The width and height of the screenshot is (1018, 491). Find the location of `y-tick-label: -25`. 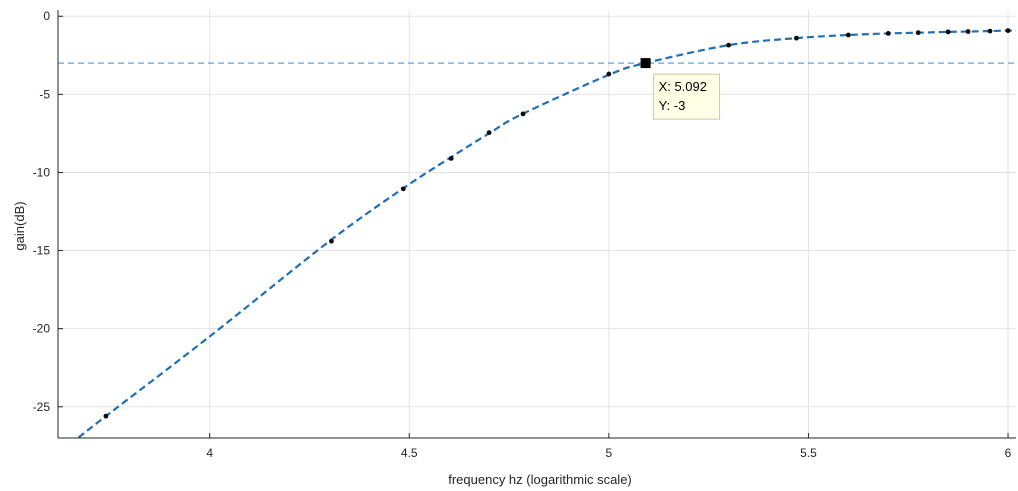

y-tick-label: -25 is located at coordinates (42, 407).